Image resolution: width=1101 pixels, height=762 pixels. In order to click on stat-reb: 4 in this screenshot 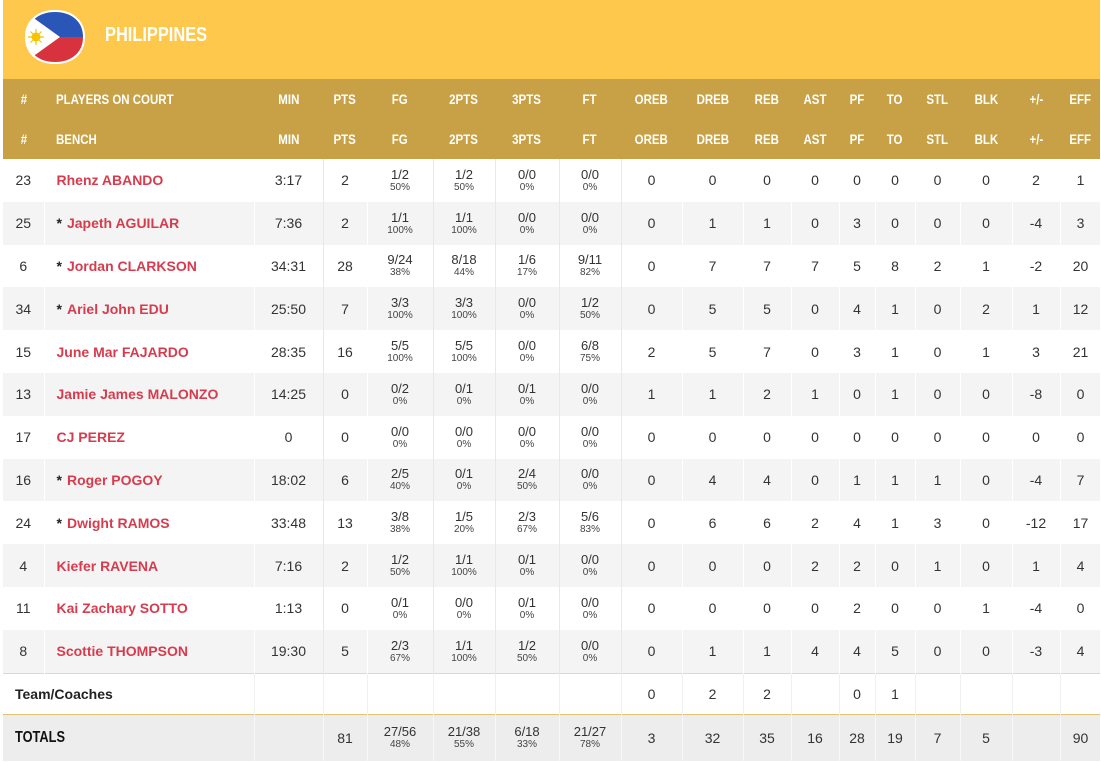, I will do `click(767, 480)`.